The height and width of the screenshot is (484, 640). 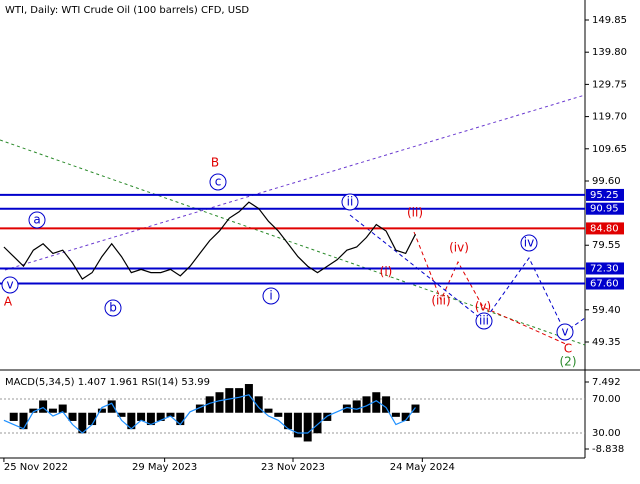 I want to click on y-tick-label: 99.60, so click(x=606, y=181).